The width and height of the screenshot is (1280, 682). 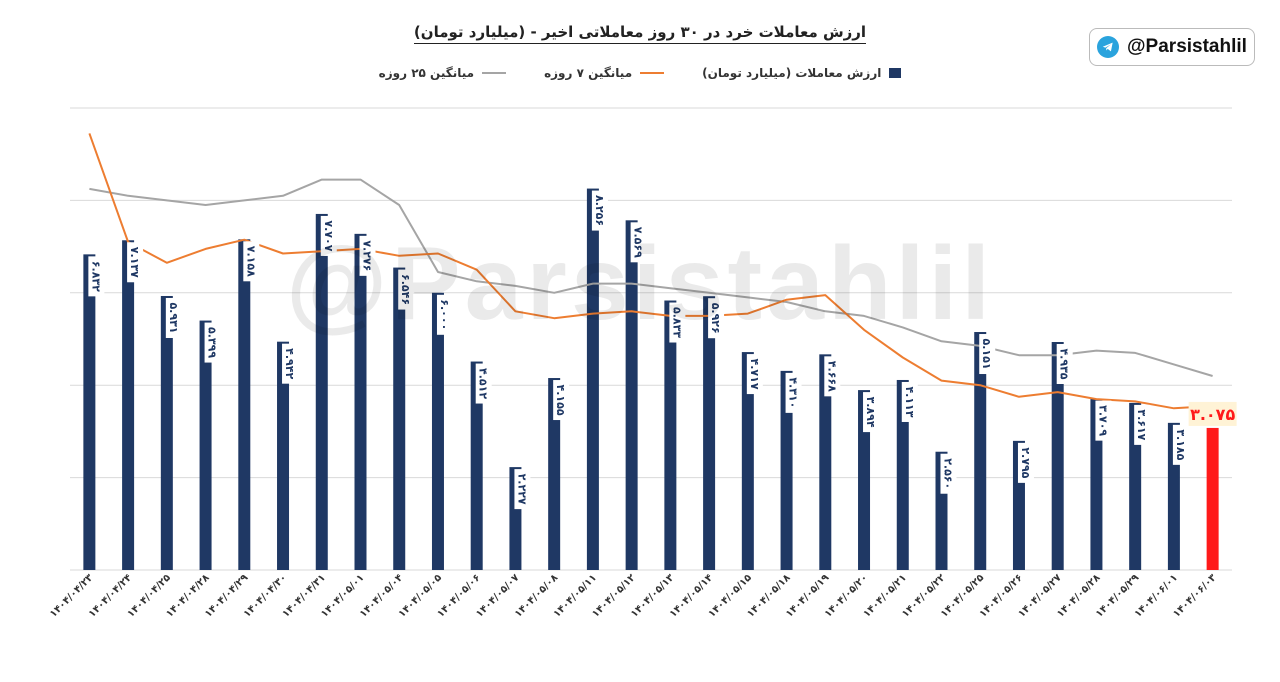 I want to click on data-label: ۷.۷۰۷, so click(x=328, y=235).